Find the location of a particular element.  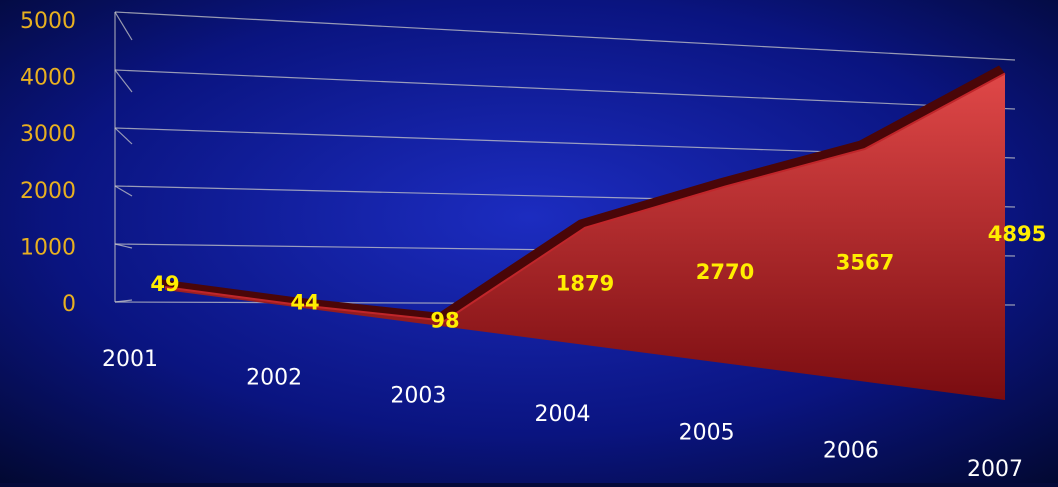

data-label: 49 is located at coordinates (164, 284).